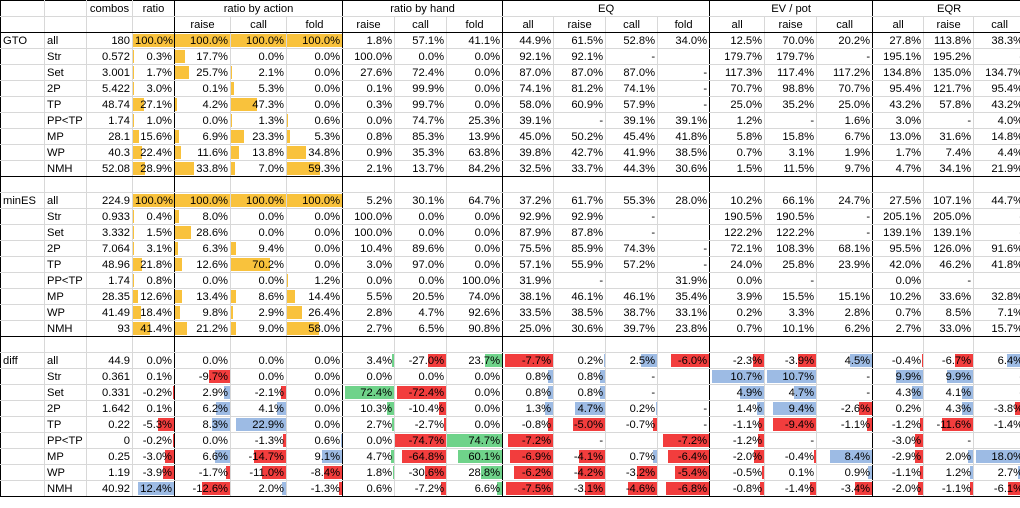  I want to click on data-cell: 23.9%, so click(845, 264).